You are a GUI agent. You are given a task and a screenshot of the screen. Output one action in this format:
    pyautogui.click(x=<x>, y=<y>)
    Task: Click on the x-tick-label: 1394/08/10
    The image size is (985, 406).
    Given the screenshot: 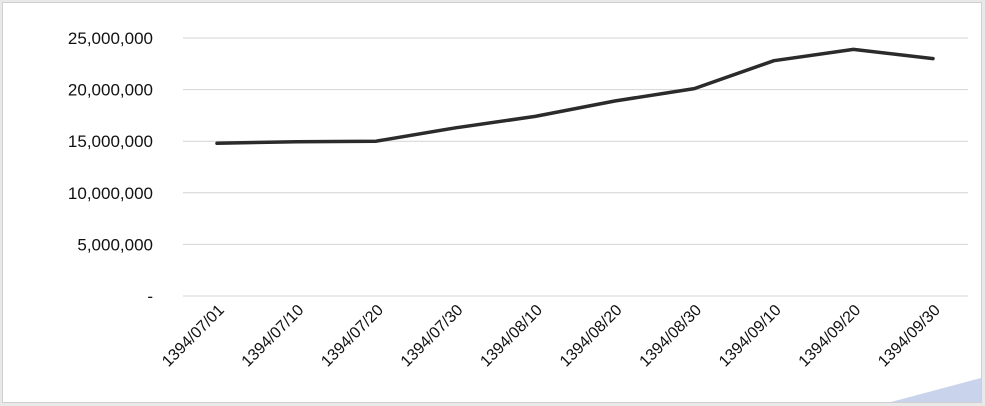 What is the action you would take?
    pyautogui.click(x=511, y=336)
    